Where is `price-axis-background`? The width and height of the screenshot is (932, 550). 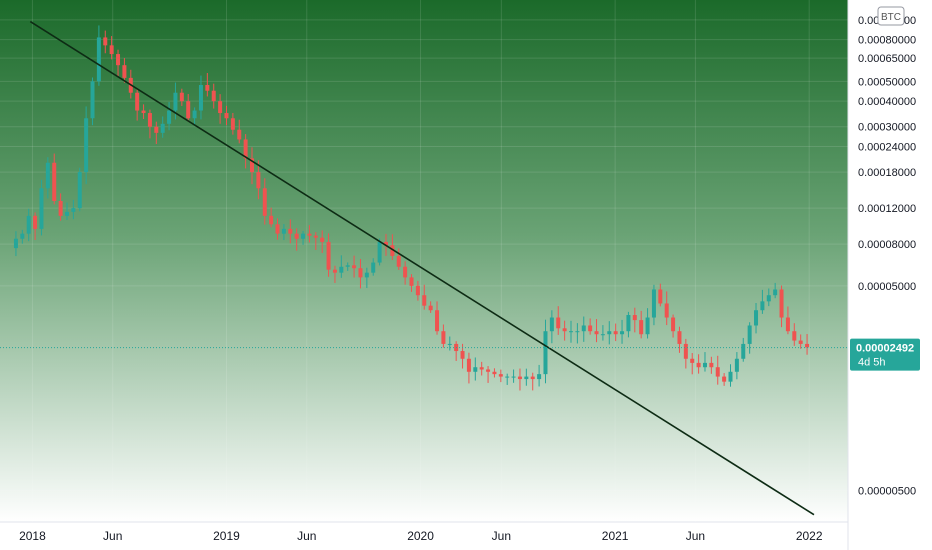 price-axis-background is located at coordinates (890, 275).